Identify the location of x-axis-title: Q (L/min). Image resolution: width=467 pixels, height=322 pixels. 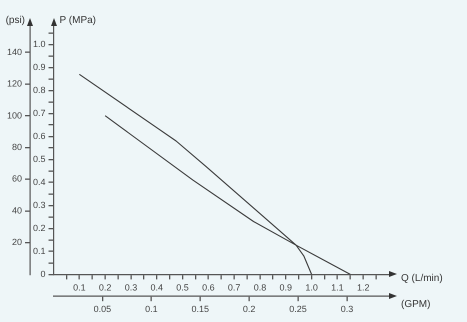
(422, 278).